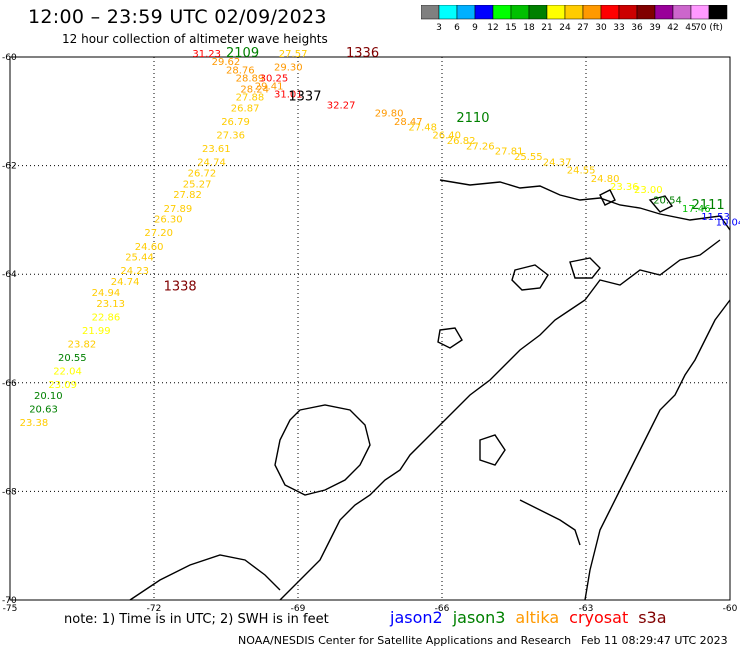 The height and width of the screenshot is (650, 740). What do you see at coordinates (180, 286) in the screenshot?
I see `pass-number-label: 1338` at bounding box center [180, 286].